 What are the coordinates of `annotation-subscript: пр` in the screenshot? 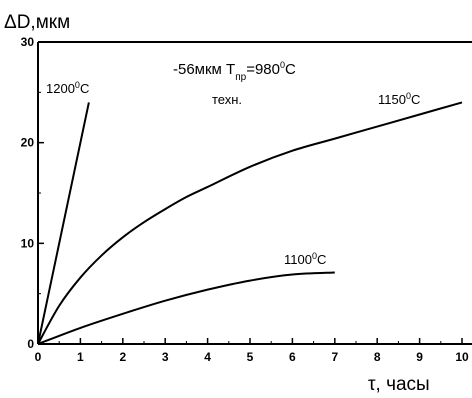 It's located at (240, 77).